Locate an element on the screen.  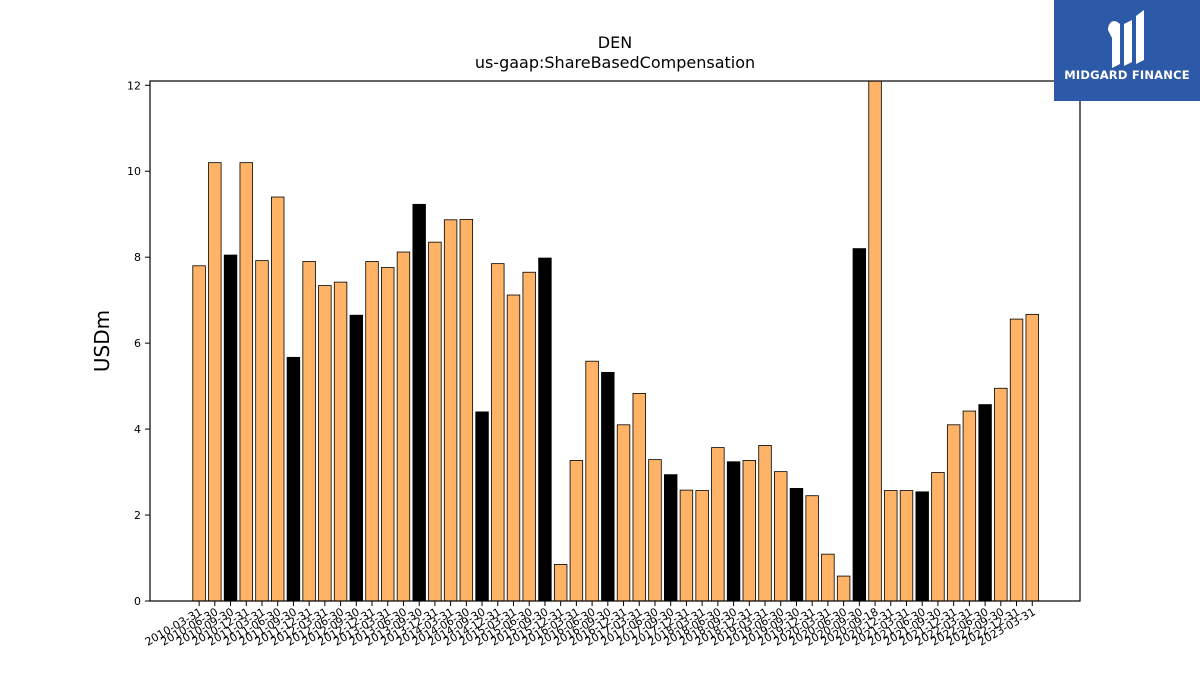
midgard-finance-logo: MIDGARD FINANCE is located at coordinates (1127, 50).